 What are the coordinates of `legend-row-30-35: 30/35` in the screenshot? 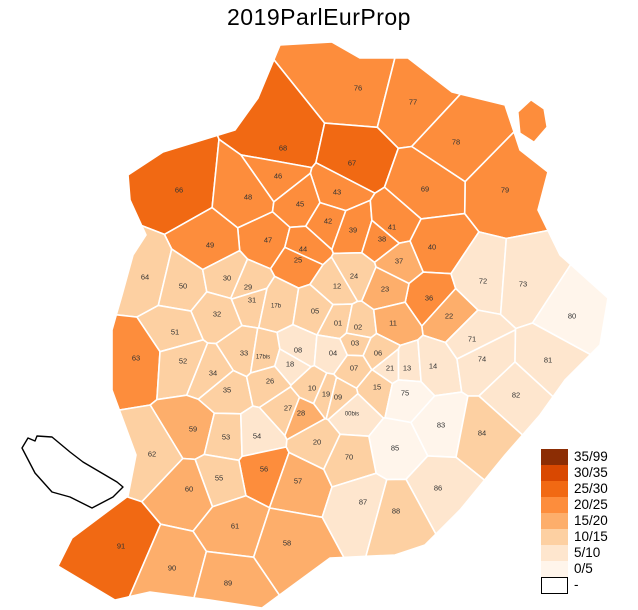 It's located at (574, 473).